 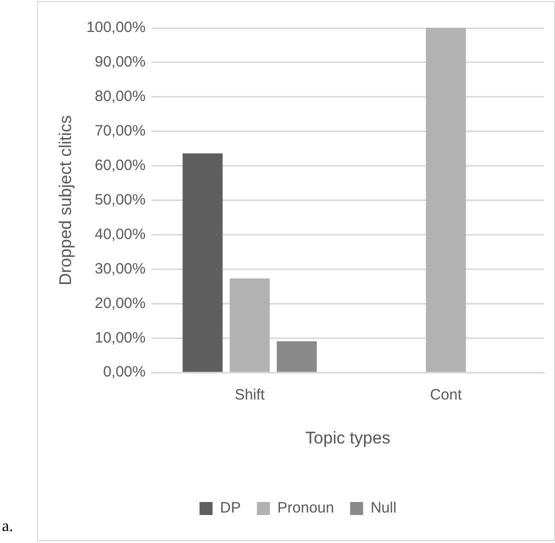 What do you see at coordinates (120, 234) in the screenshot?
I see `y-tick-label: 40,00%` at bounding box center [120, 234].